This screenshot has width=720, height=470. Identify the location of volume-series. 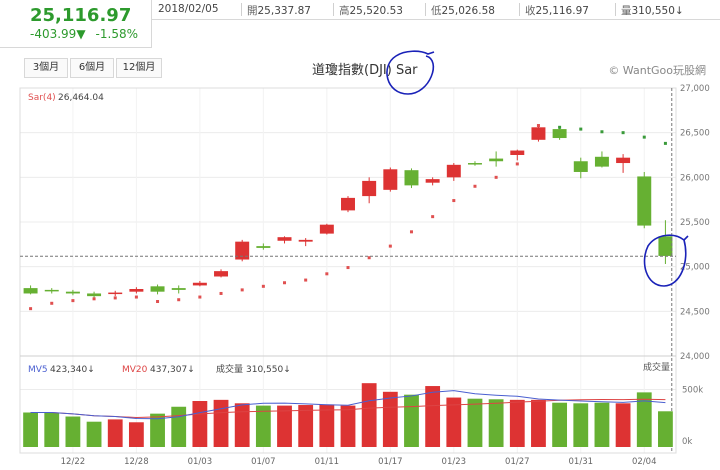
(348, 415).